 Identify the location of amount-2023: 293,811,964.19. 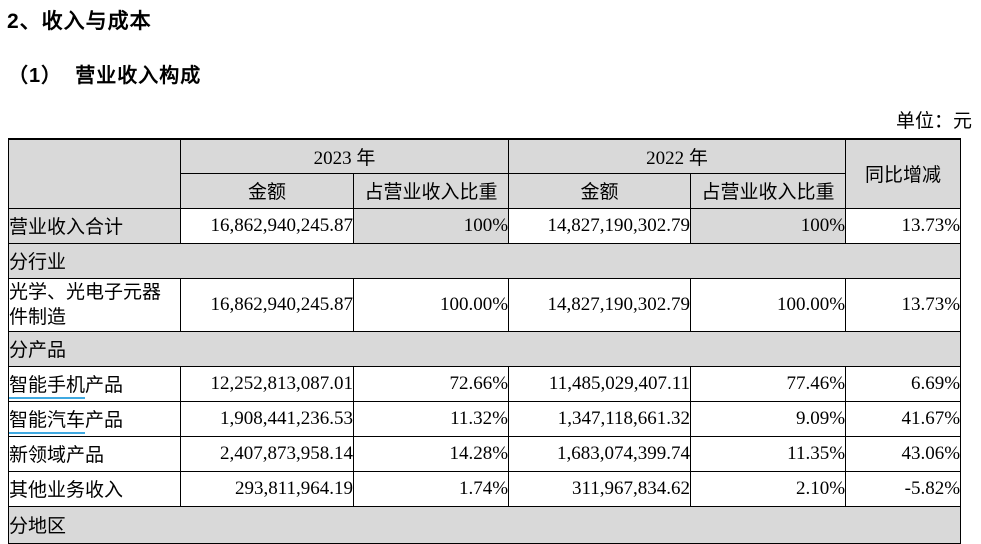
(267, 488).